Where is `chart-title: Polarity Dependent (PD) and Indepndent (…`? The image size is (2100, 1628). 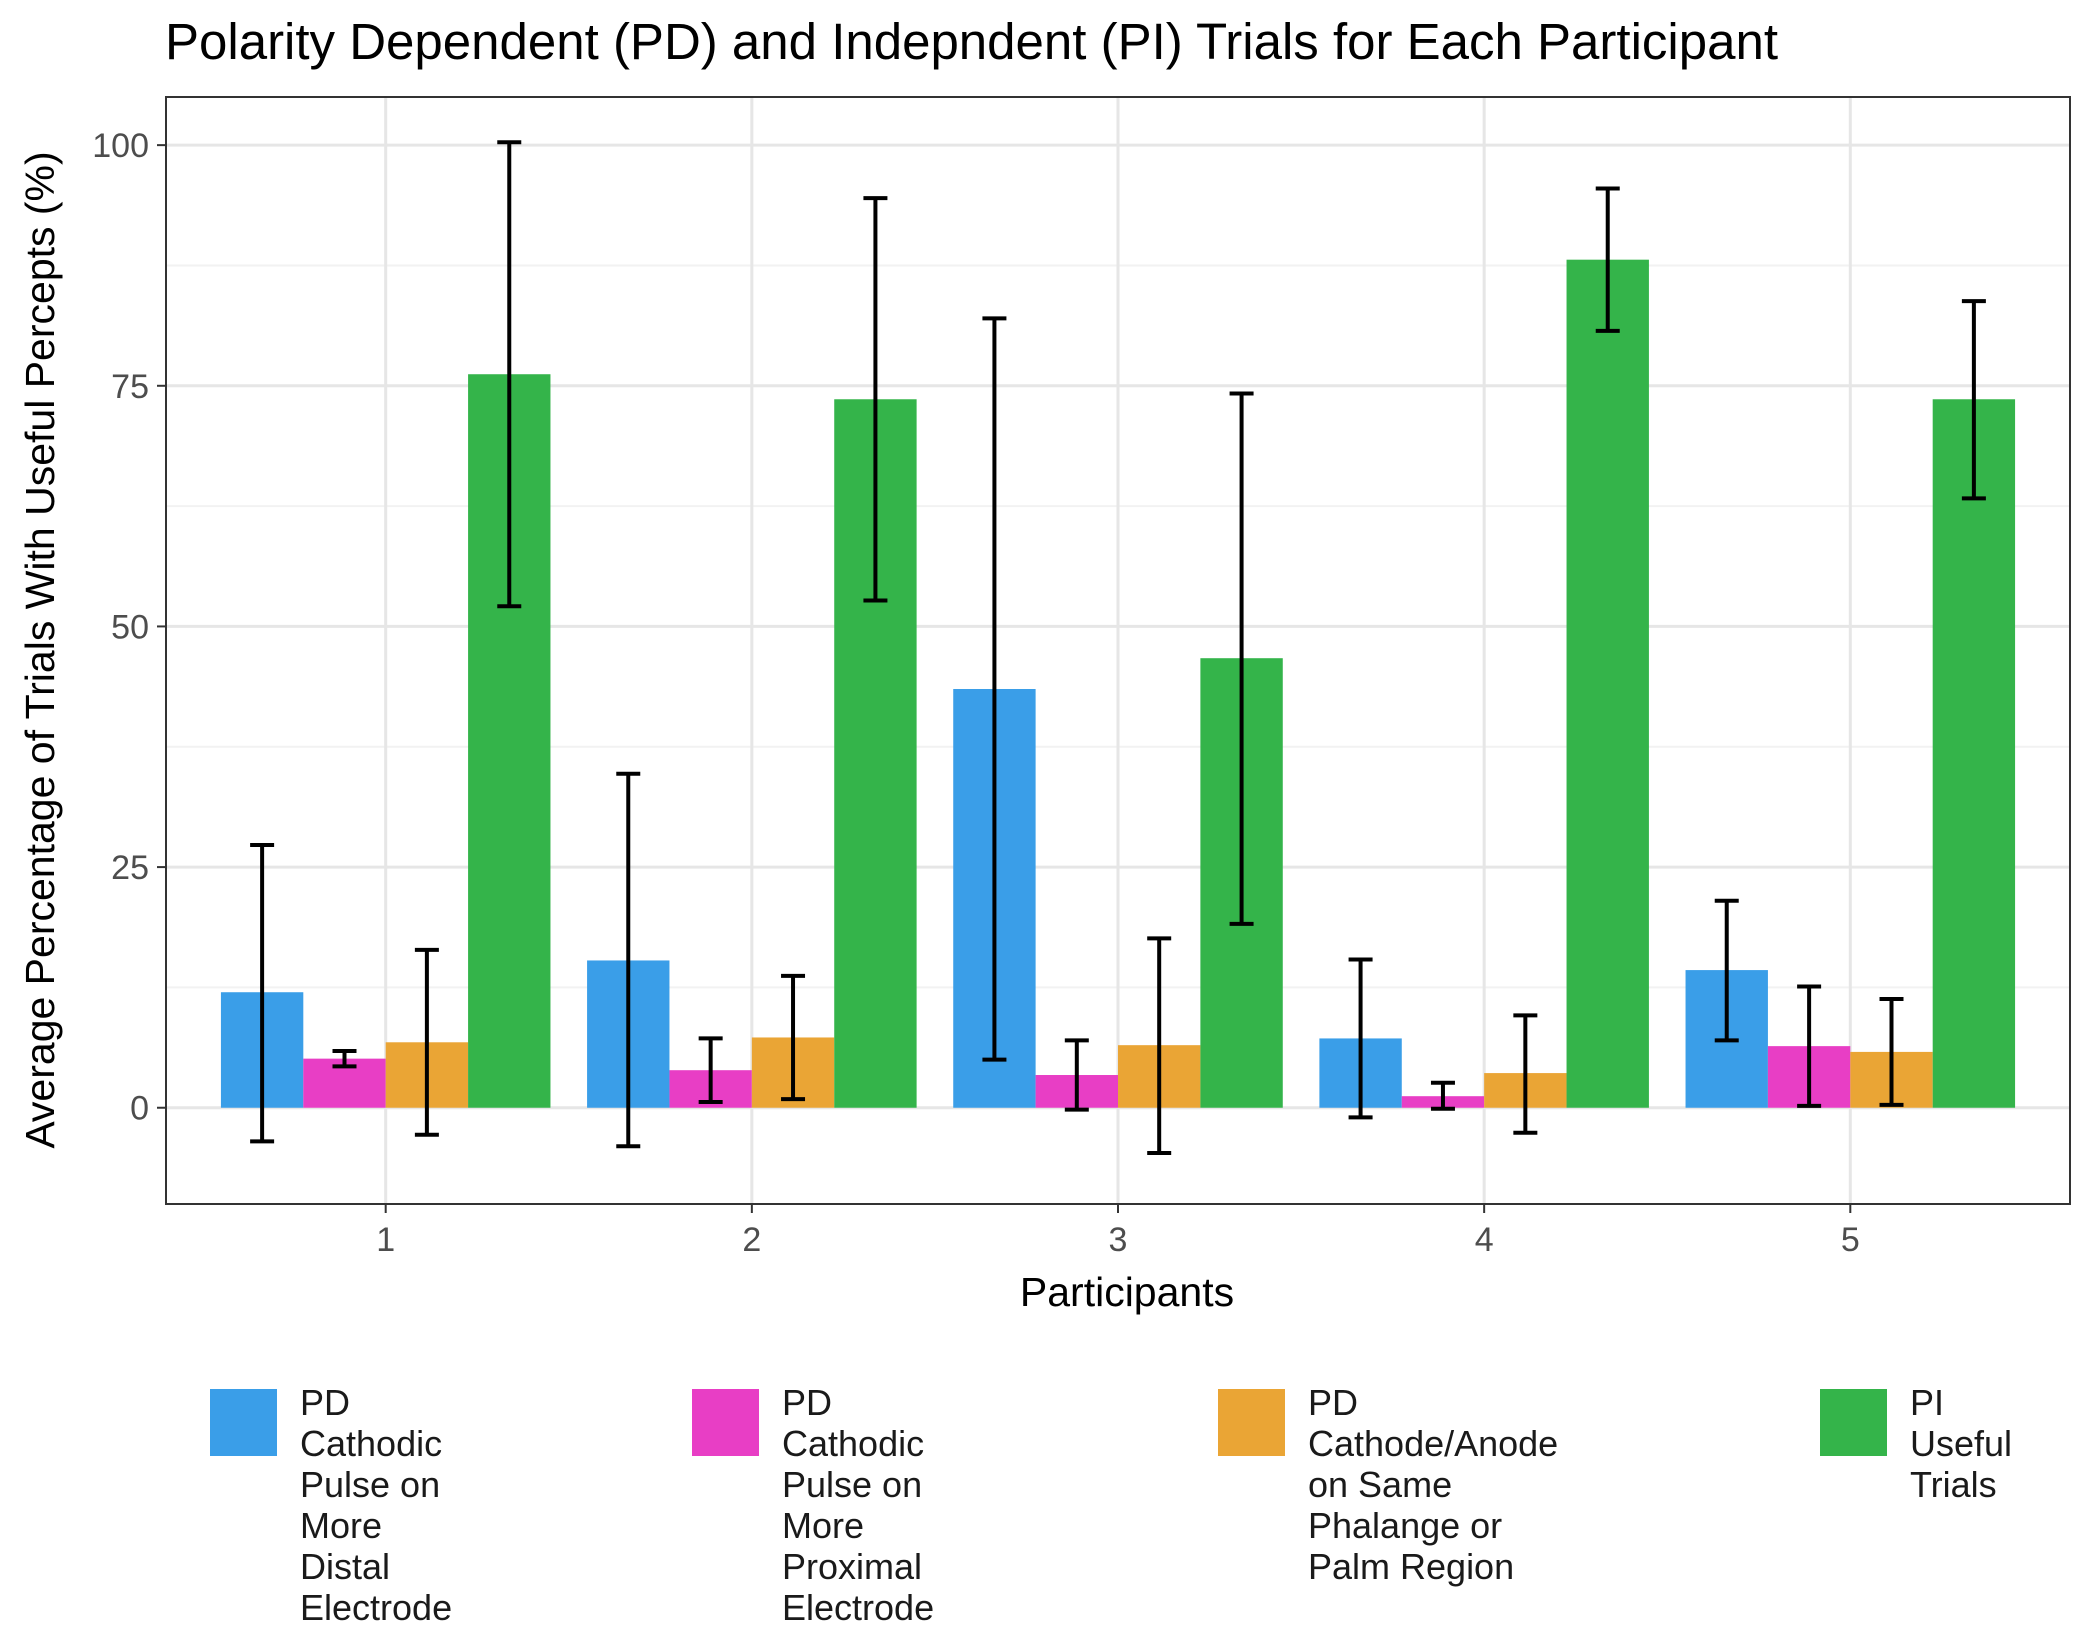
chart-title: Polarity Dependent (PD) and Indepndent (… is located at coordinates (971, 41).